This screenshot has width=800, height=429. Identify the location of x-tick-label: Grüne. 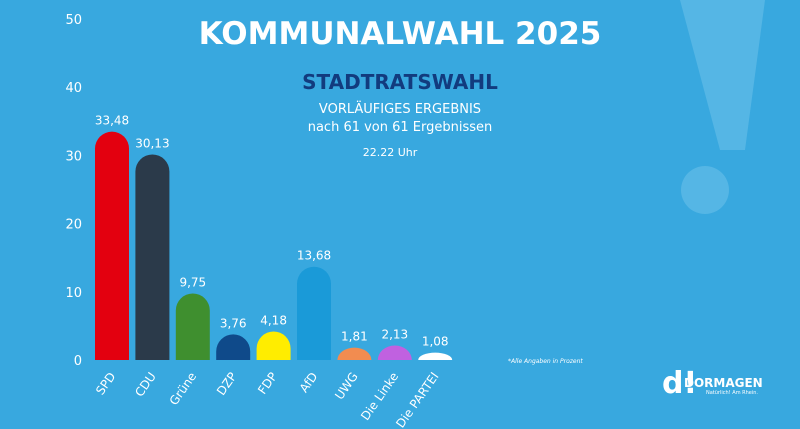
(183, 389).